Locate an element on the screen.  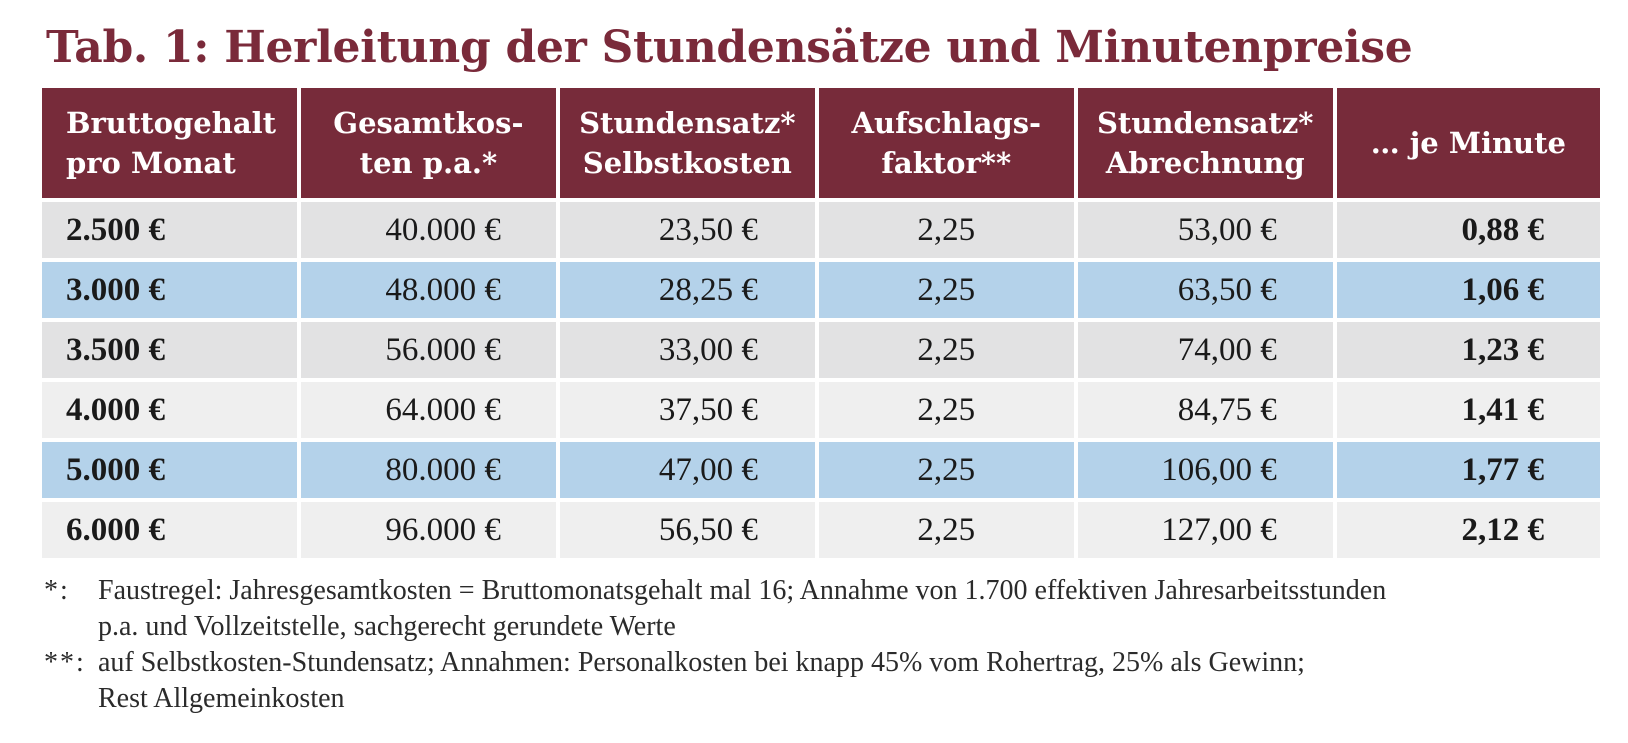
header-gesamtkosten: Gesamtkos- ten p.a.* is located at coordinates (428, 143).